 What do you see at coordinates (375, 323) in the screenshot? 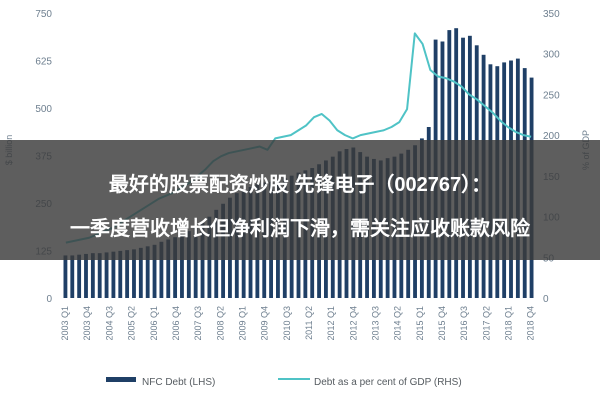
I see `x-tick-label: 2013 Q3` at bounding box center [375, 323].